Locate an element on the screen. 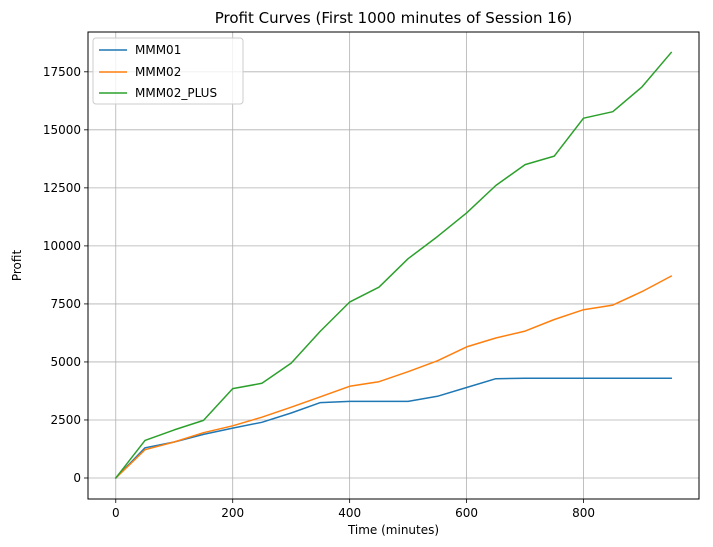  series-line-mmm01 is located at coordinates (393, 428).